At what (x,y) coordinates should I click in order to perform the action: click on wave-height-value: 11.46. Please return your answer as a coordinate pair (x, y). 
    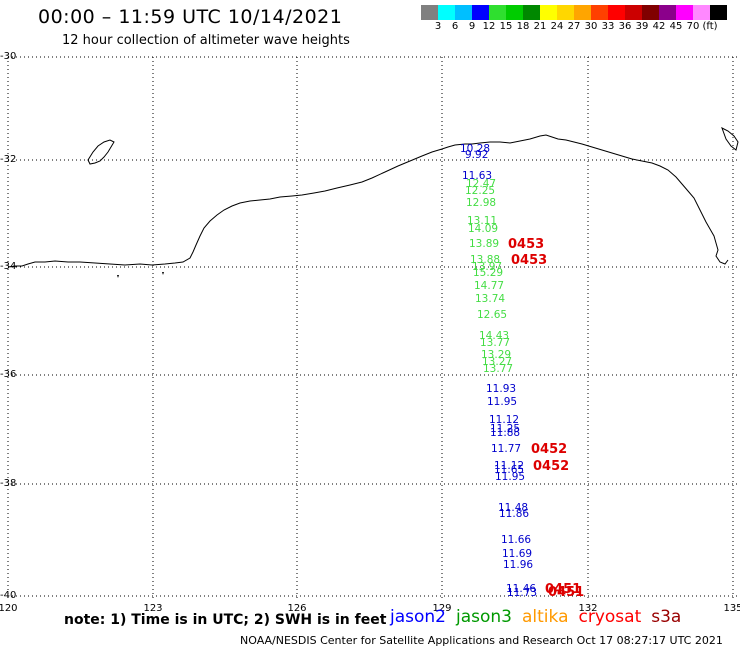
    Looking at the image, I should click on (521, 589).